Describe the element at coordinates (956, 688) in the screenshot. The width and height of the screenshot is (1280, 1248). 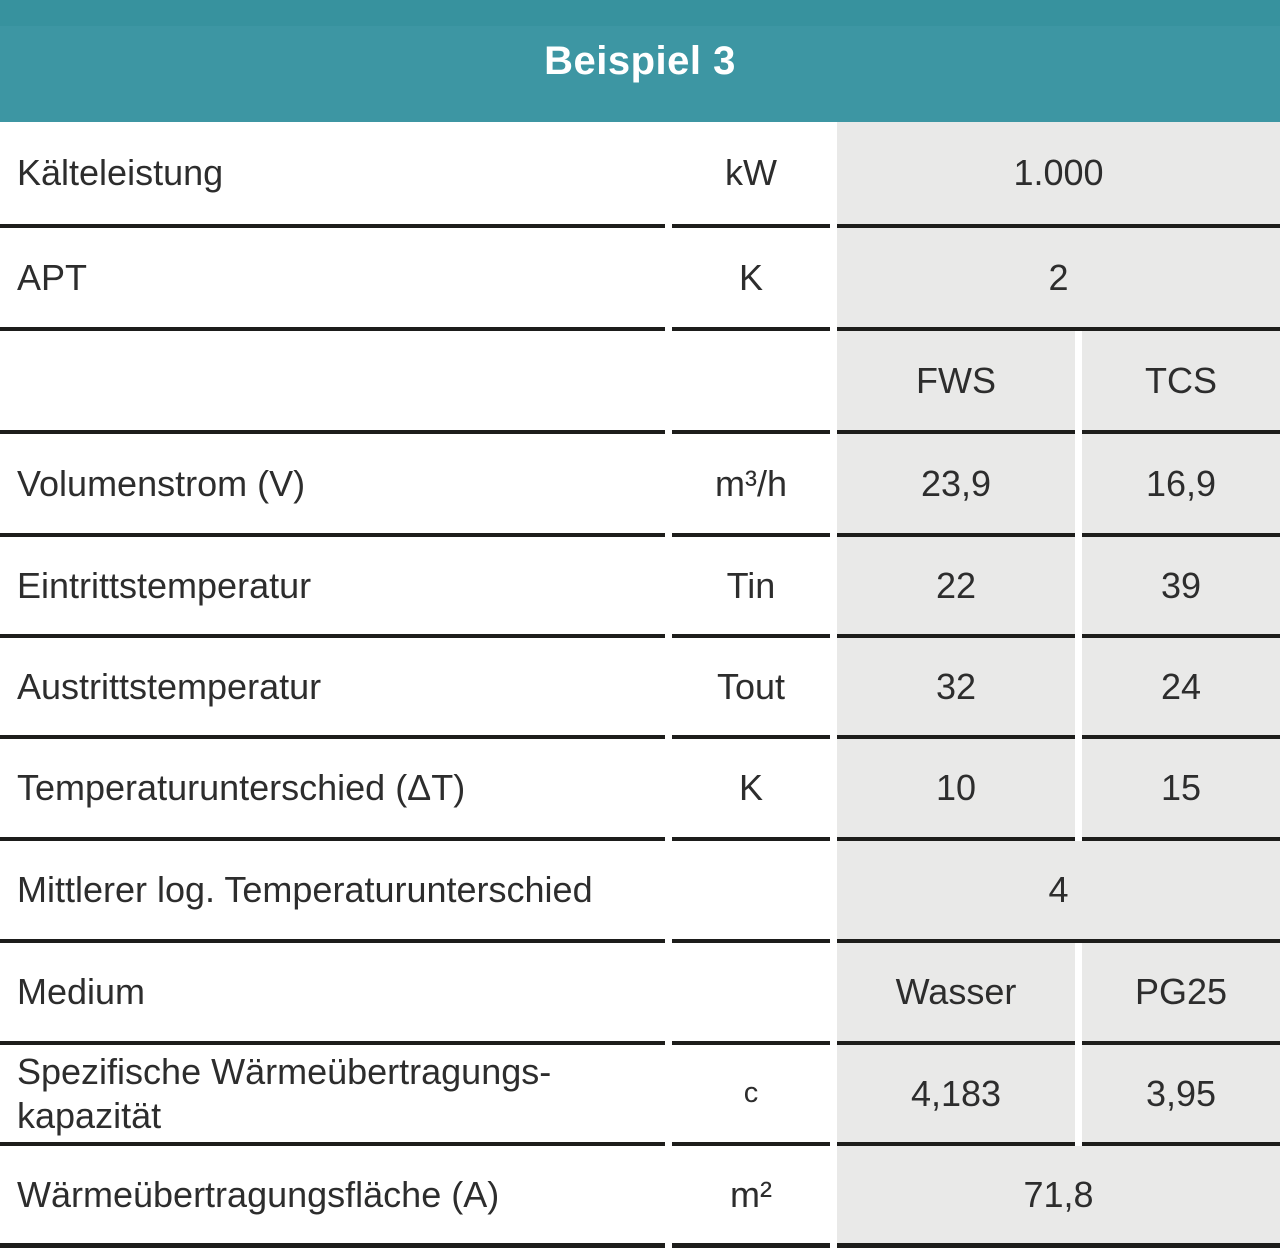
I see `row-value-fws: 32` at that location.